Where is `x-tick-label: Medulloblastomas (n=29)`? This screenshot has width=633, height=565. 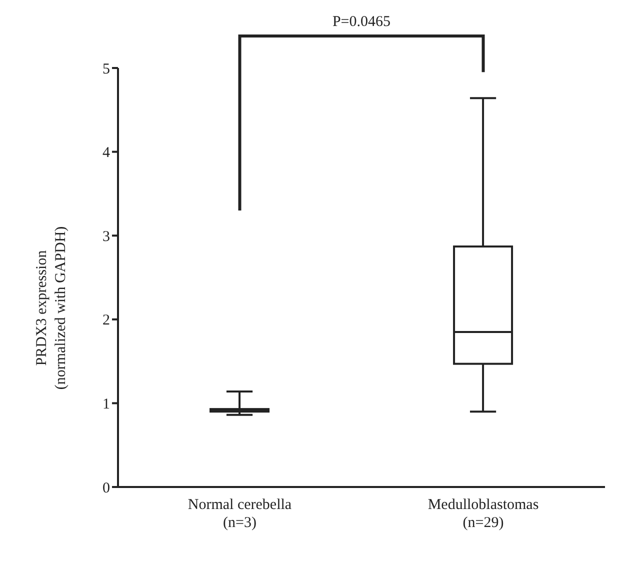 x-tick-label: Medulloblastomas (n=29) is located at coordinates (483, 514).